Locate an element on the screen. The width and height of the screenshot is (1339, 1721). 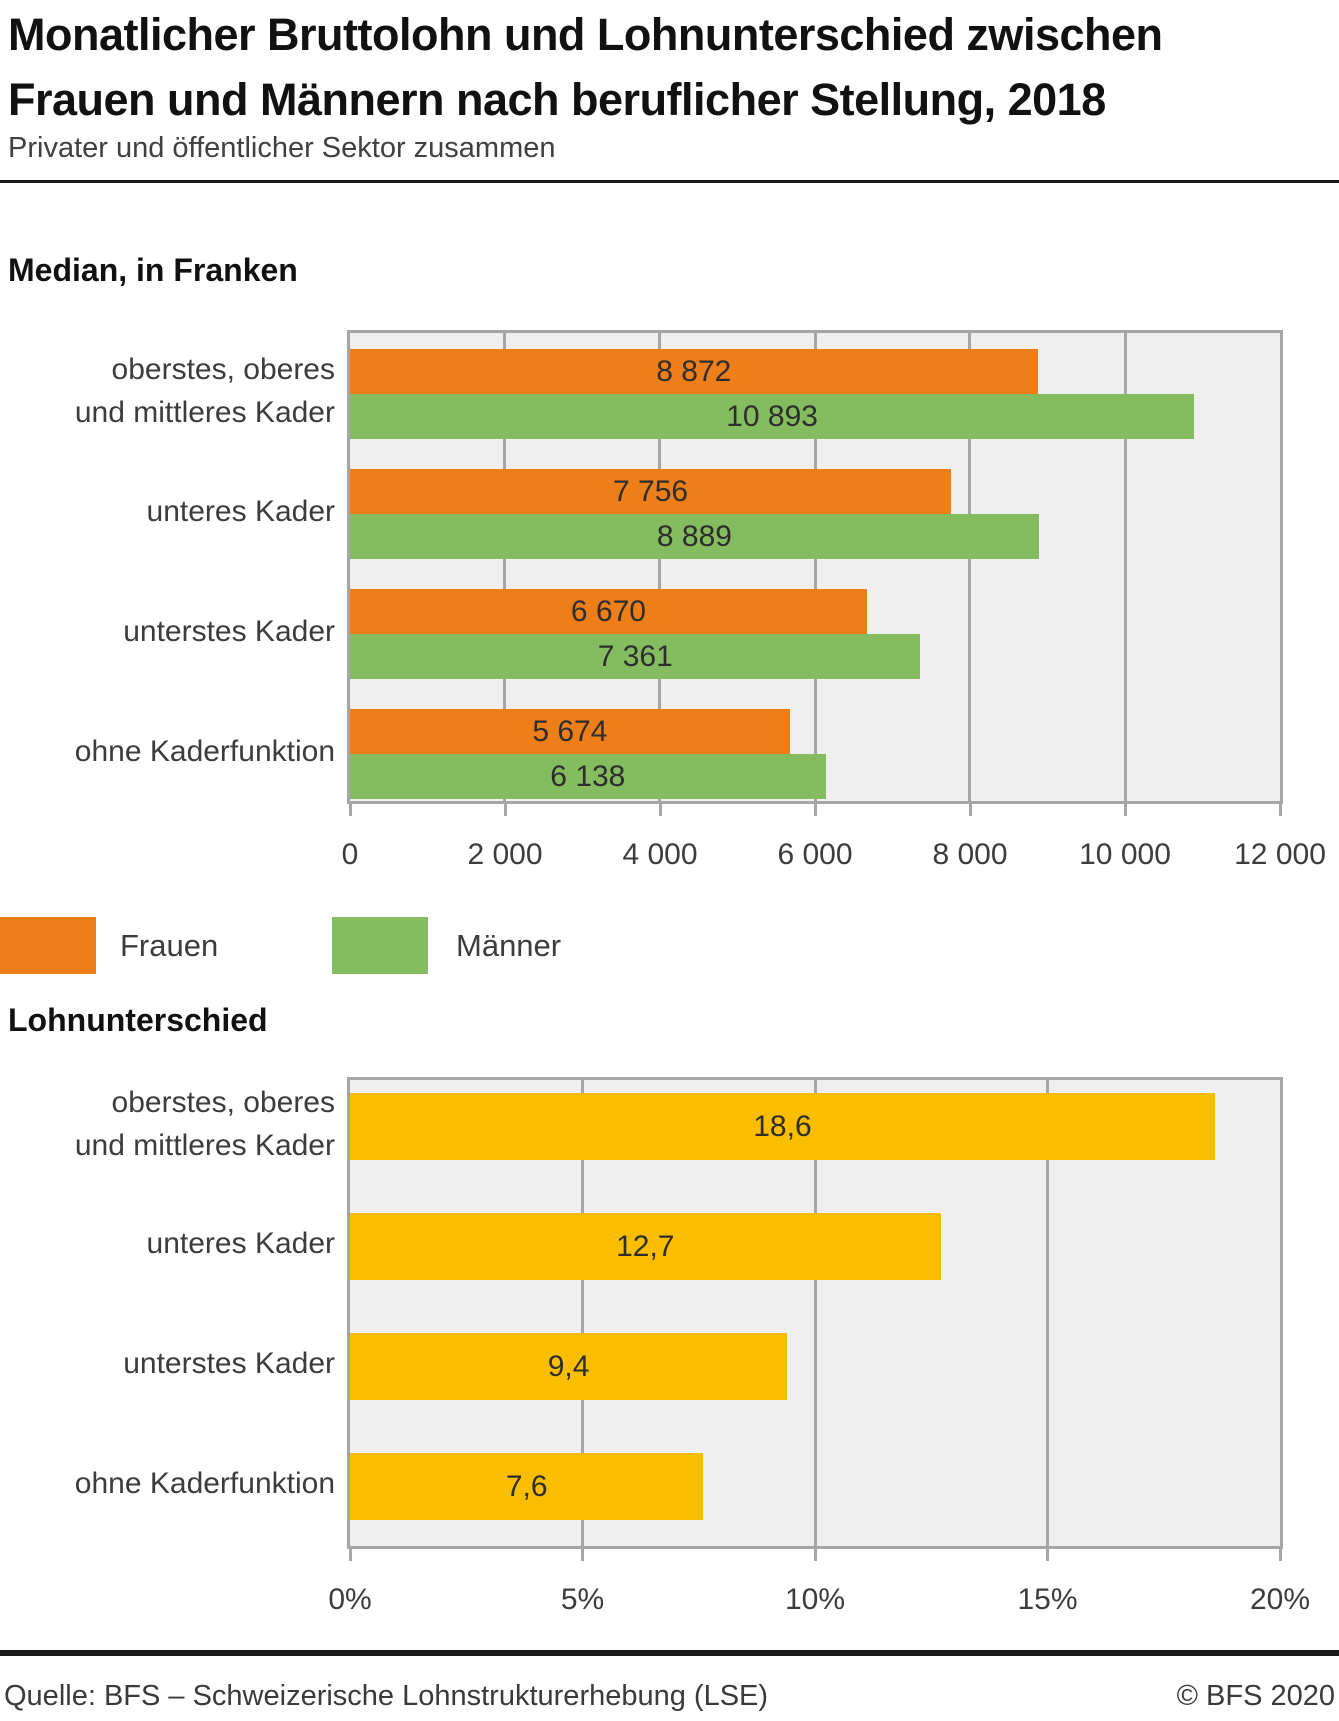
axis-tick-label: 0 is located at coordinates (350, 854).